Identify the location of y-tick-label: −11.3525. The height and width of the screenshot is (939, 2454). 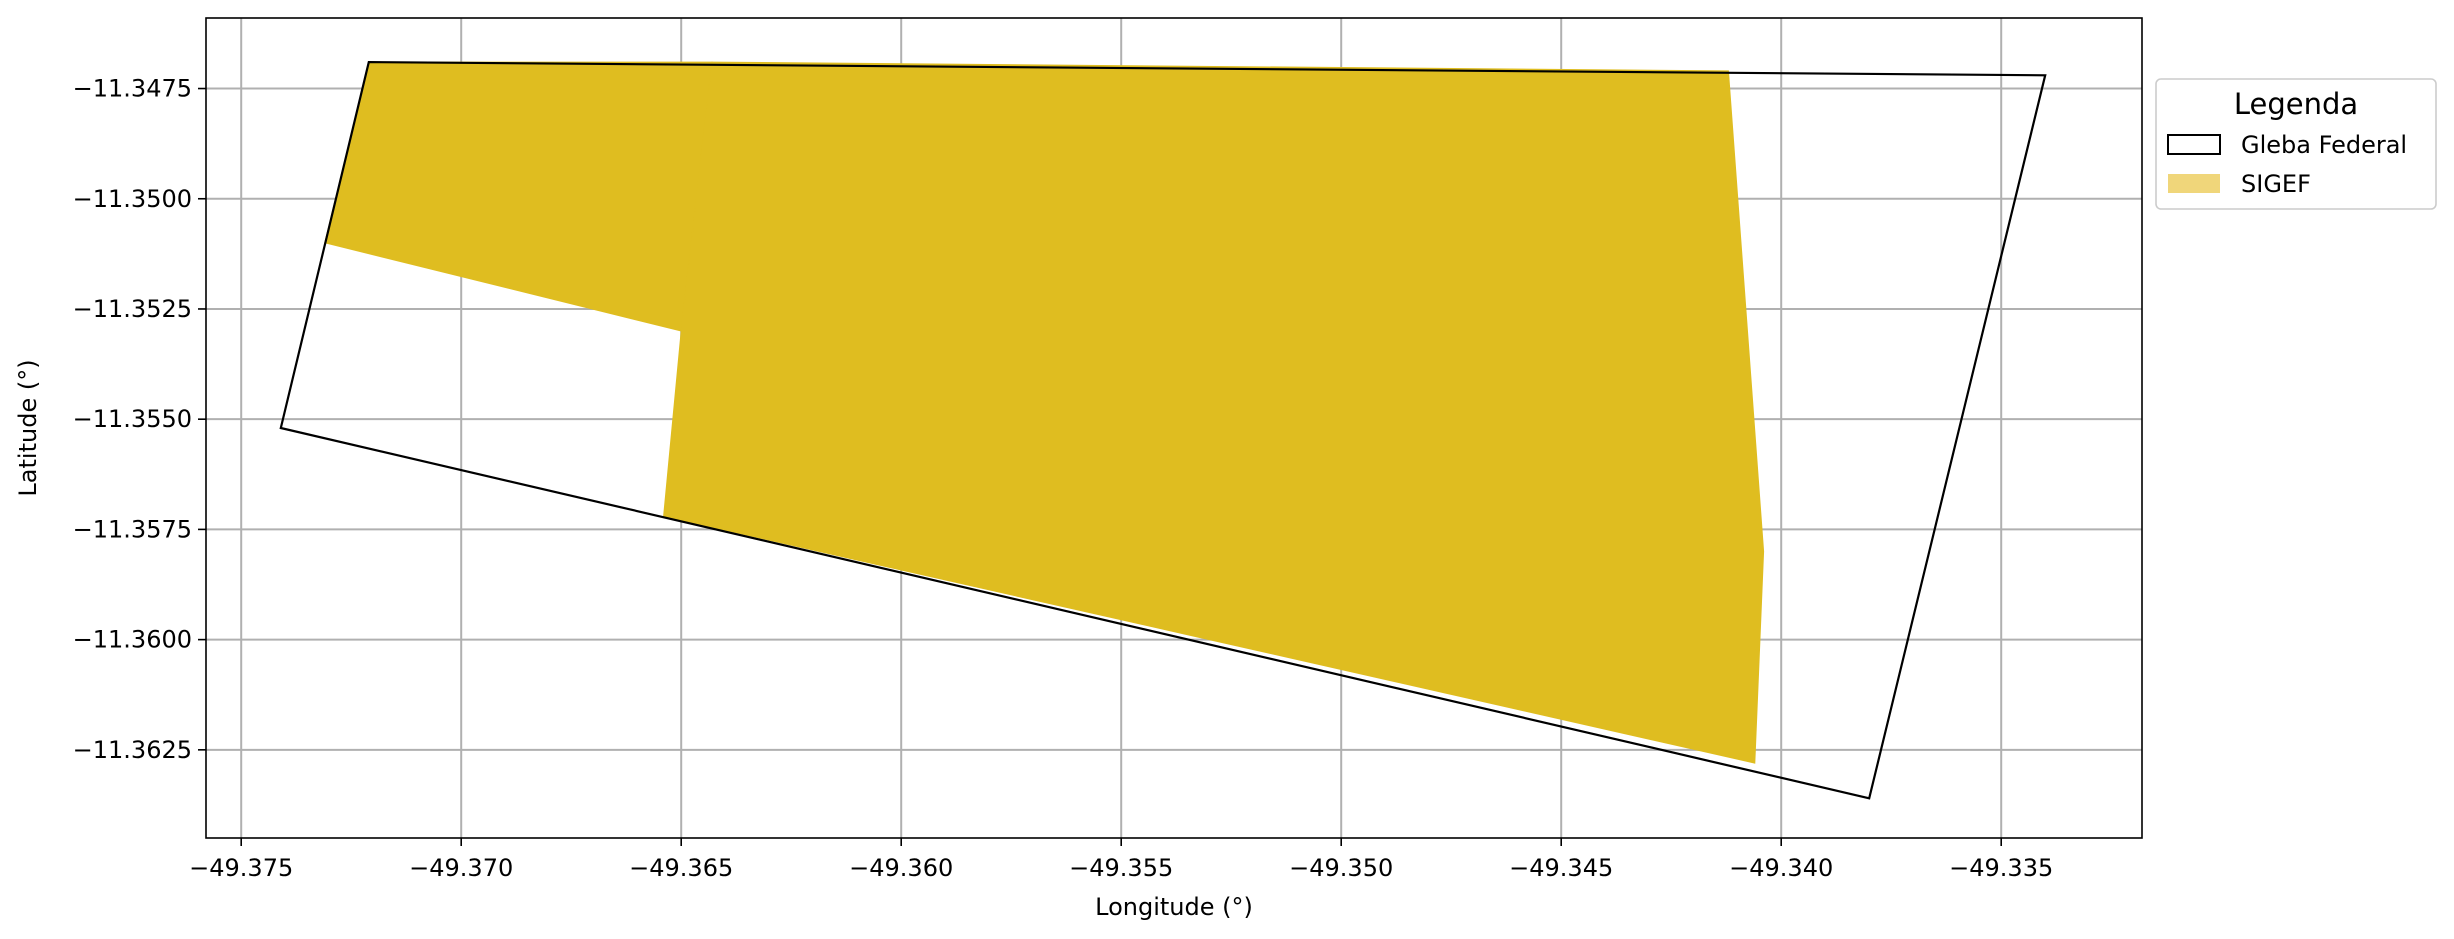
(132, 309).